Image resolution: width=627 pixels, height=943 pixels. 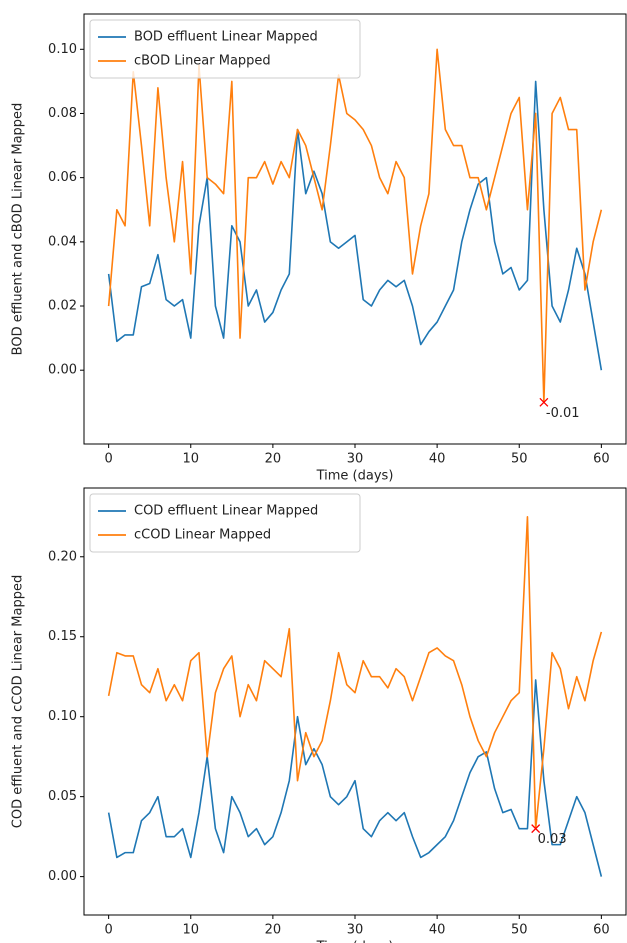 What do you see at coordinates (62, 796) in the screenshot?
I see `y-tick-label: 0.05` at bounding box center [62, 796].